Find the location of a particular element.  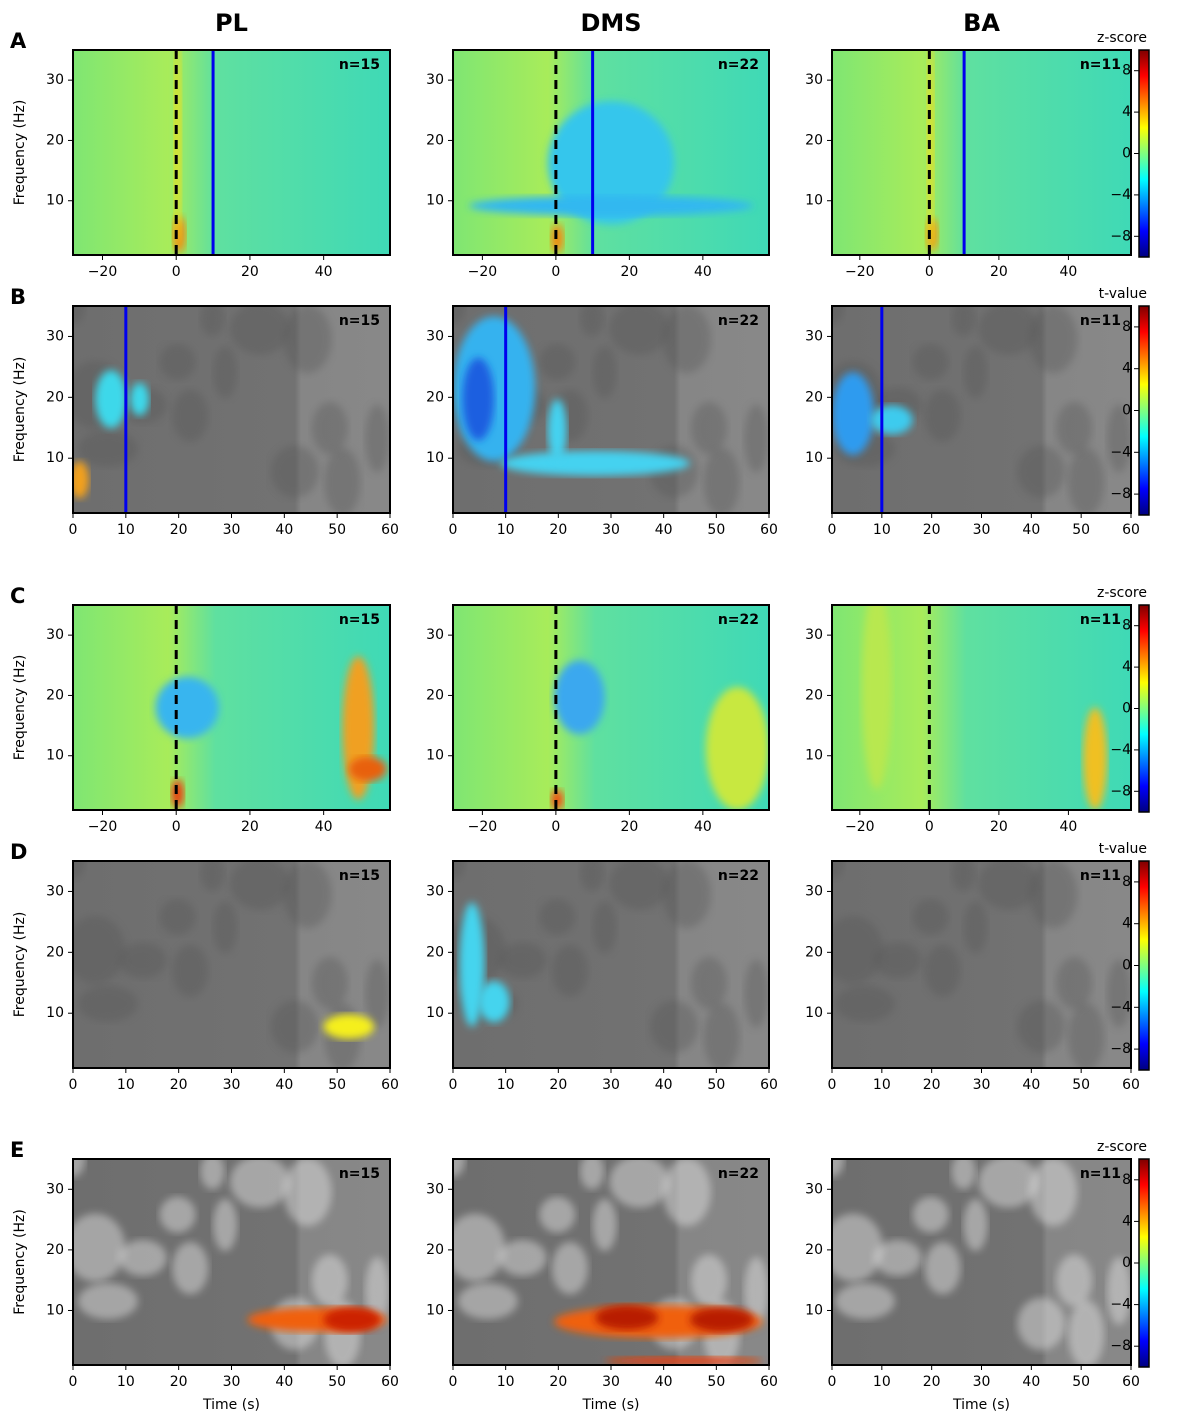

sample-size: n=11 is located at coordinates (1100, 876).